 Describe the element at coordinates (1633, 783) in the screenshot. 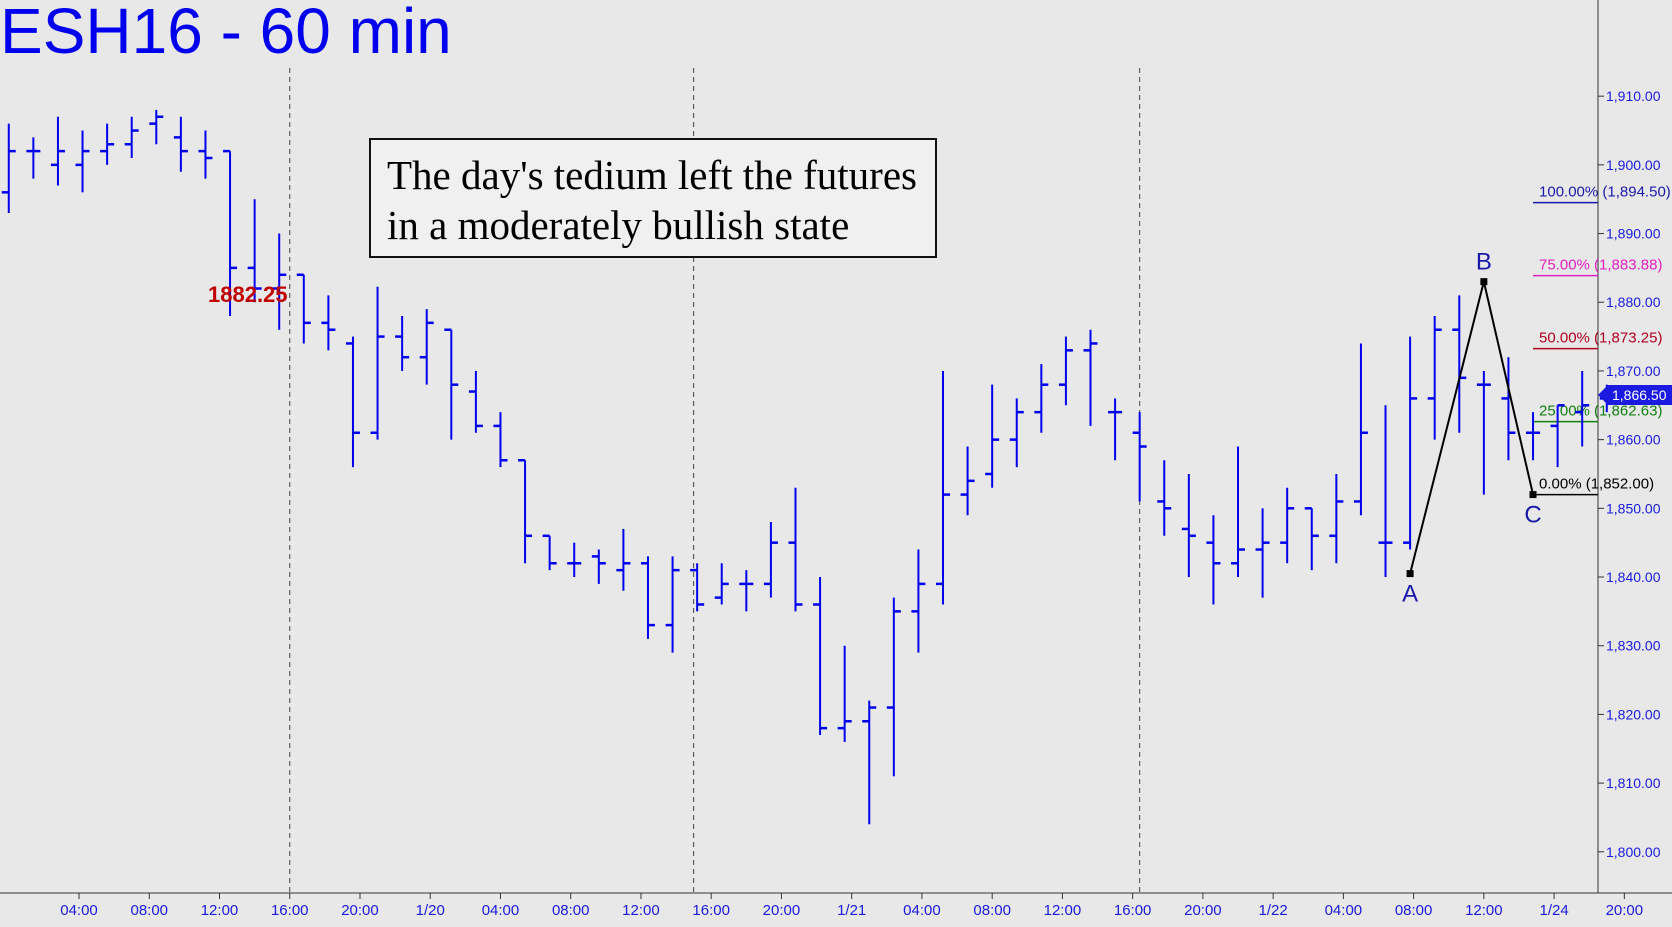

I see `y-tick-label: 1,810.00` at that location.